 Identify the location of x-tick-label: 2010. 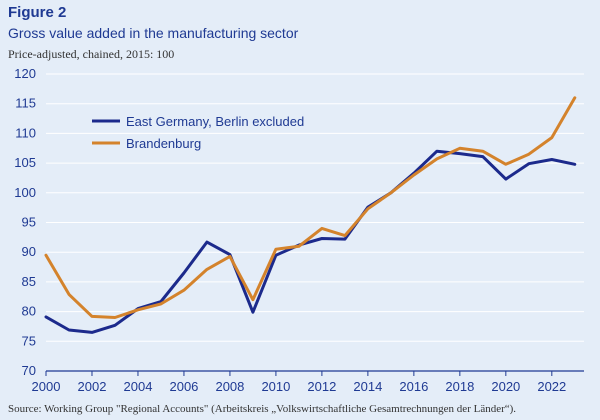
(275, 386).